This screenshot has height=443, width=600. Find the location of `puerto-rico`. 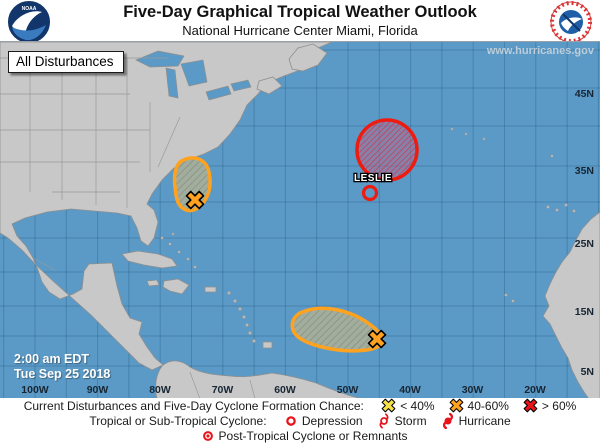

puerto-rico is located at coordinates (210, 289).